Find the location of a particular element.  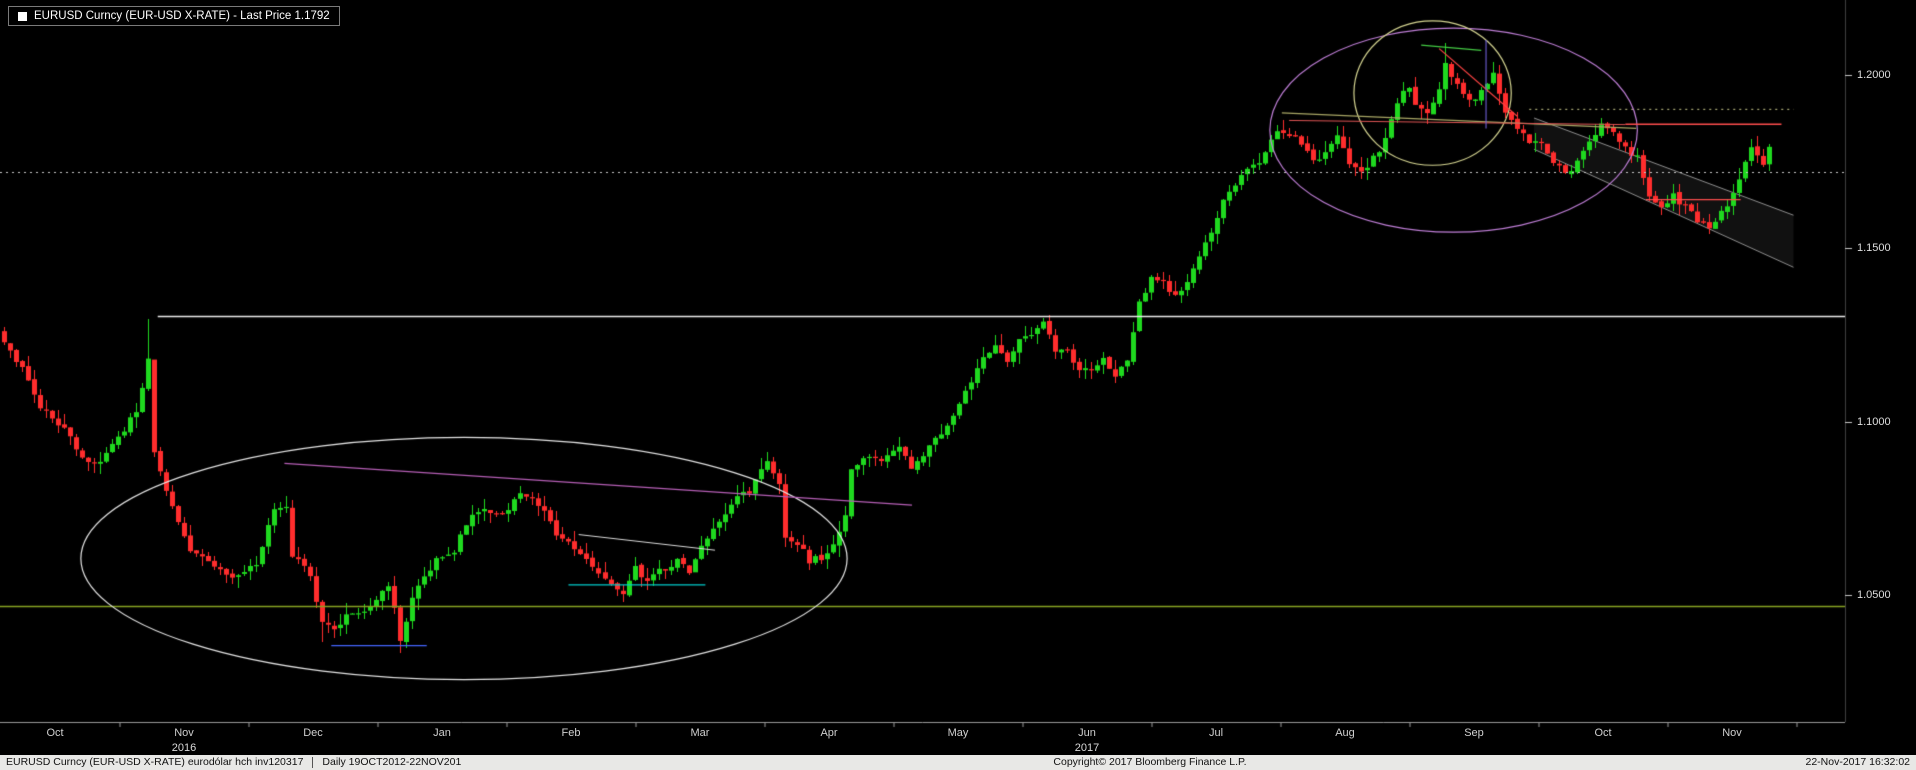

y-axis-label: 1.1000 is located at coordinates (1874, 421).